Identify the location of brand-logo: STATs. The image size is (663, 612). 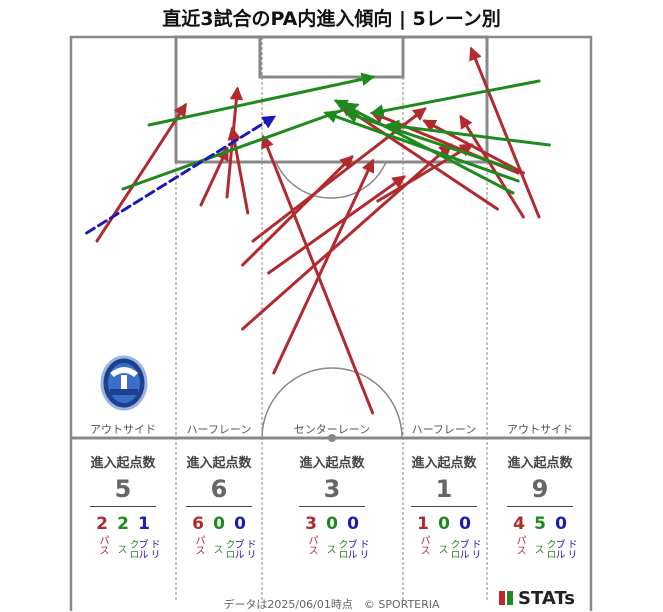
(537, 598).